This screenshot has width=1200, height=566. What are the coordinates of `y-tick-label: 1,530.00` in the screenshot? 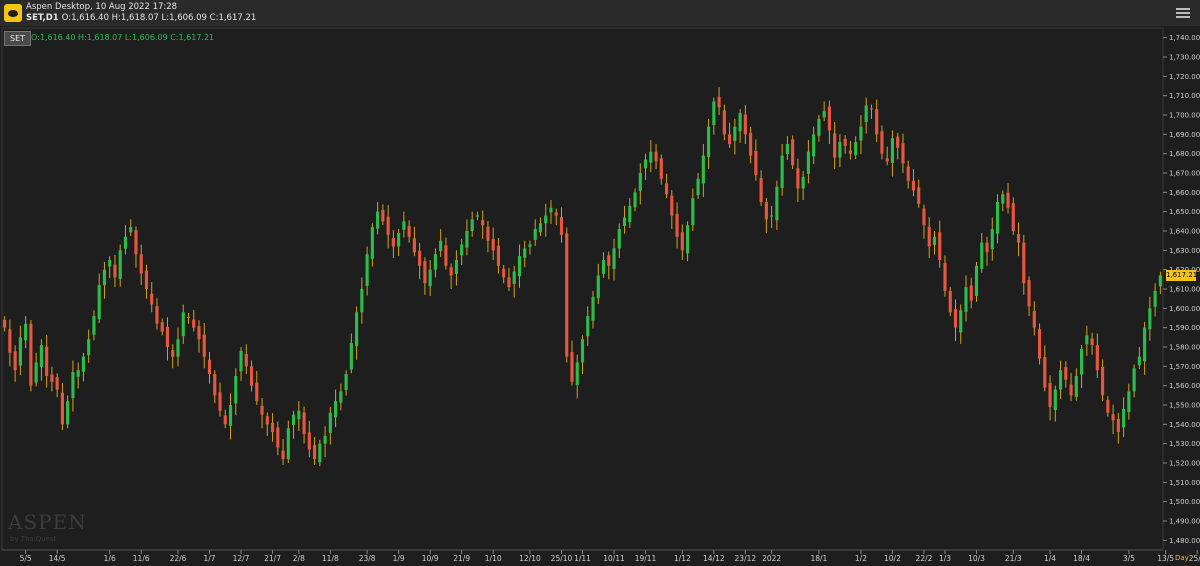 It's located at (1184, 444).